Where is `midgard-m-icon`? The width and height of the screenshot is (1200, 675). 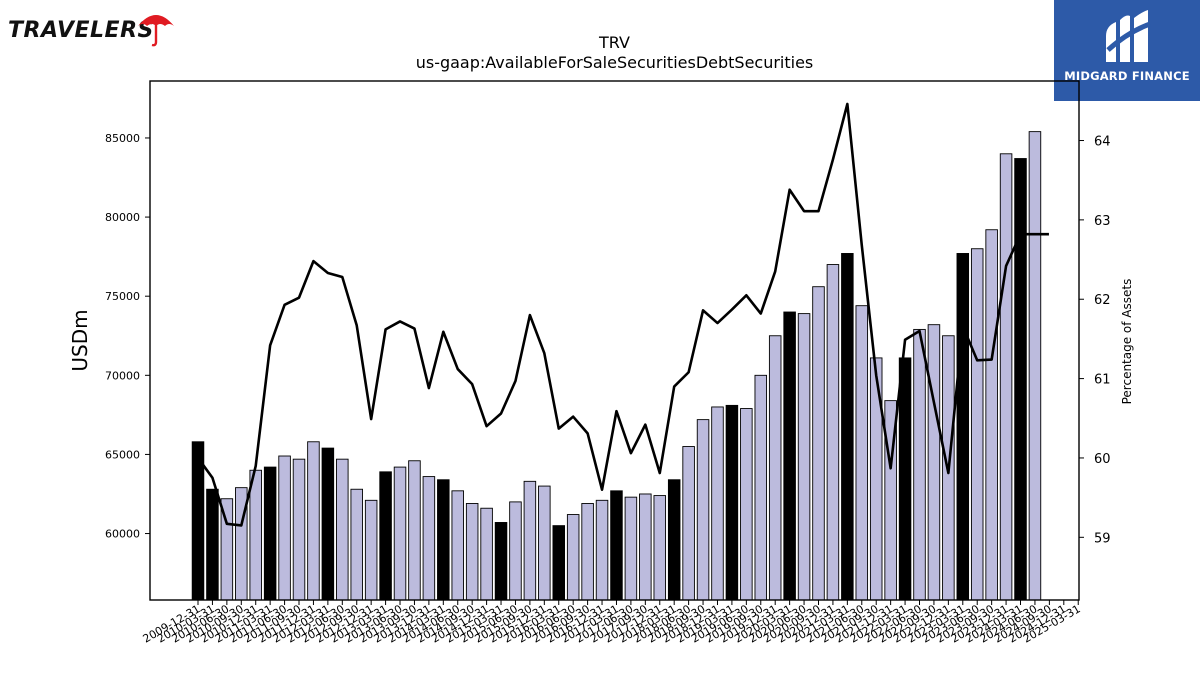
midgard-m-icon is located at coordinates (1128, 36).